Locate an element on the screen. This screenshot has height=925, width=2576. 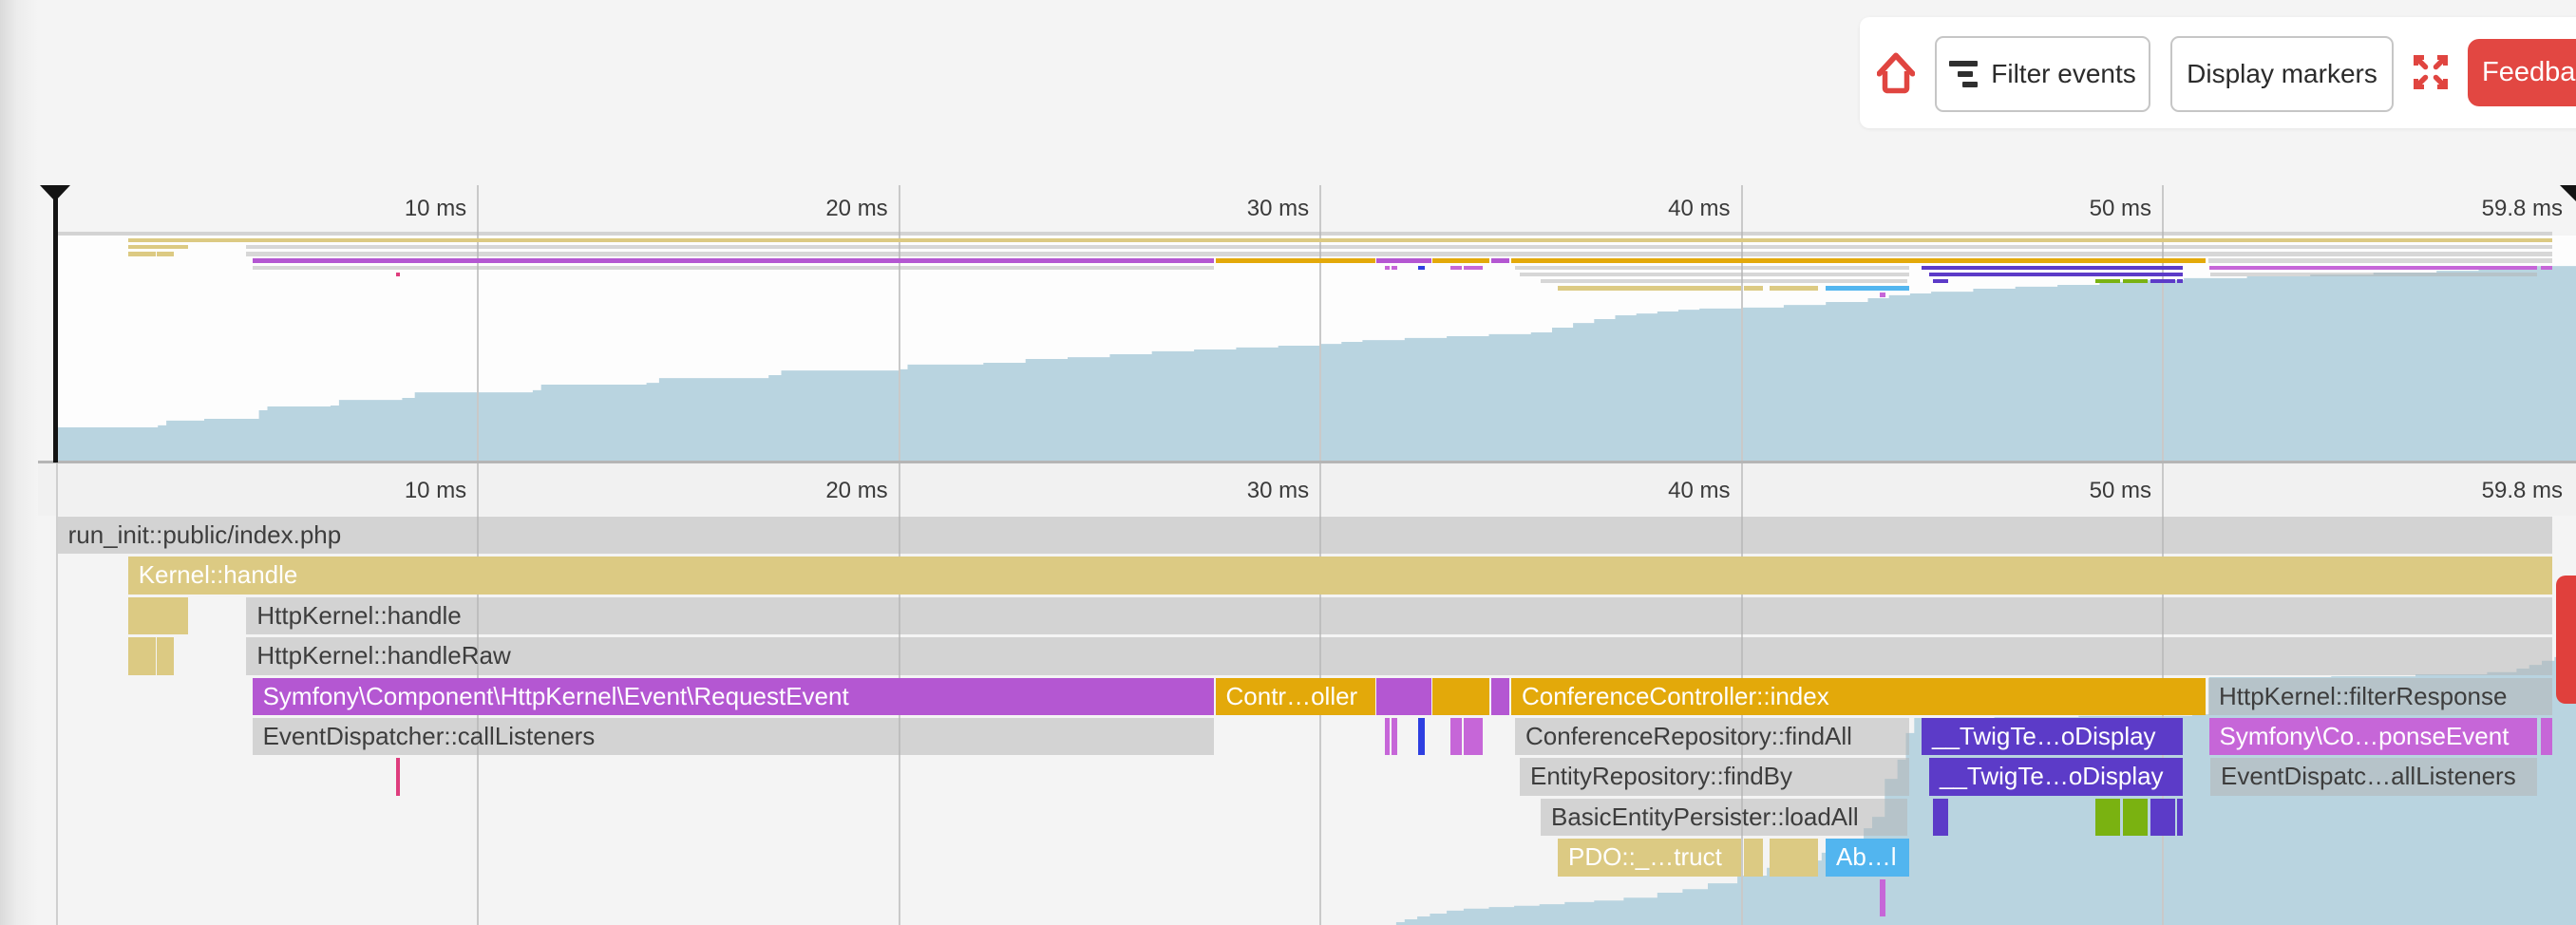
timeline-span: EntityRepository::findBy is located at coordinates (1714, 777).